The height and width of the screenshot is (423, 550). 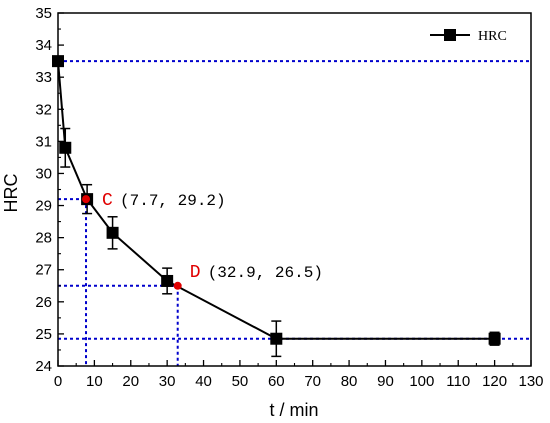 I want to click on y-tick-label: 28, so click(x=43, y=238).